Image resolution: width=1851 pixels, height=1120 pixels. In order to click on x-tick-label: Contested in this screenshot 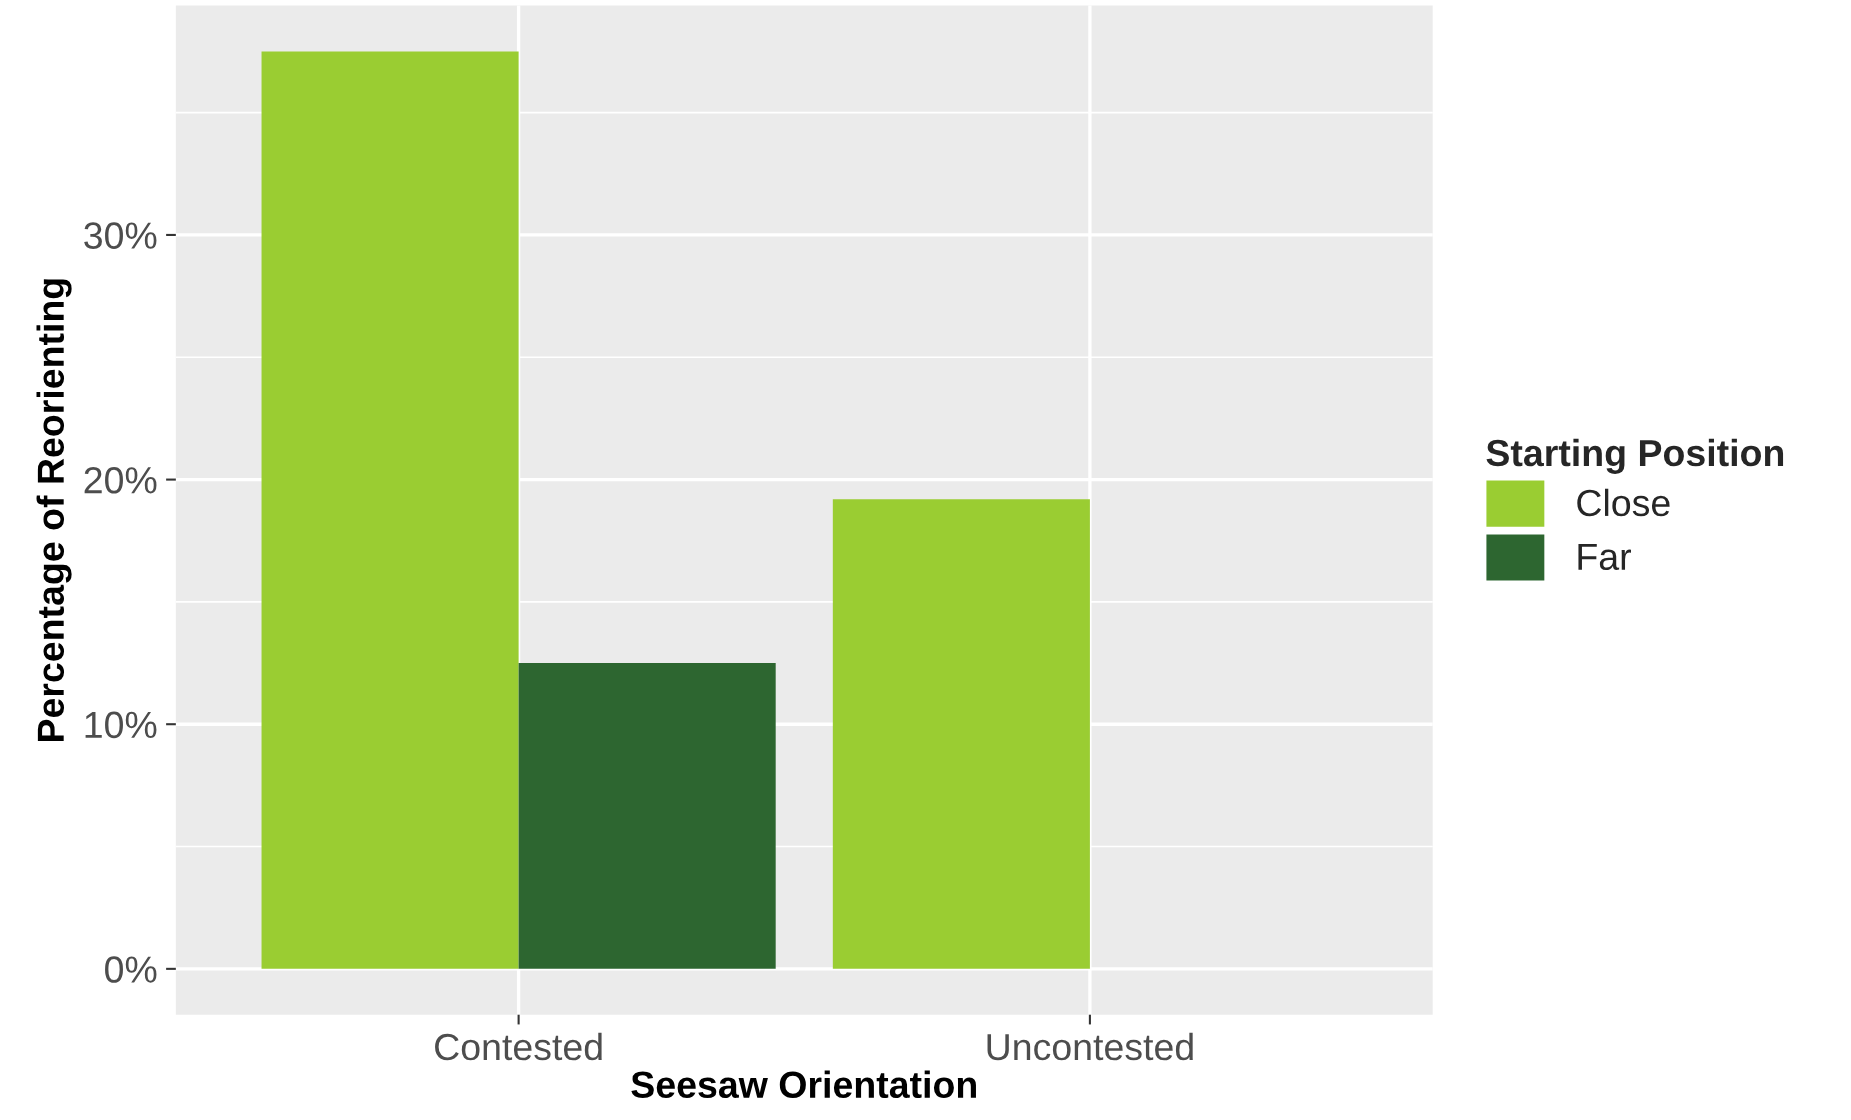, I will do `click(518, 1046)`.